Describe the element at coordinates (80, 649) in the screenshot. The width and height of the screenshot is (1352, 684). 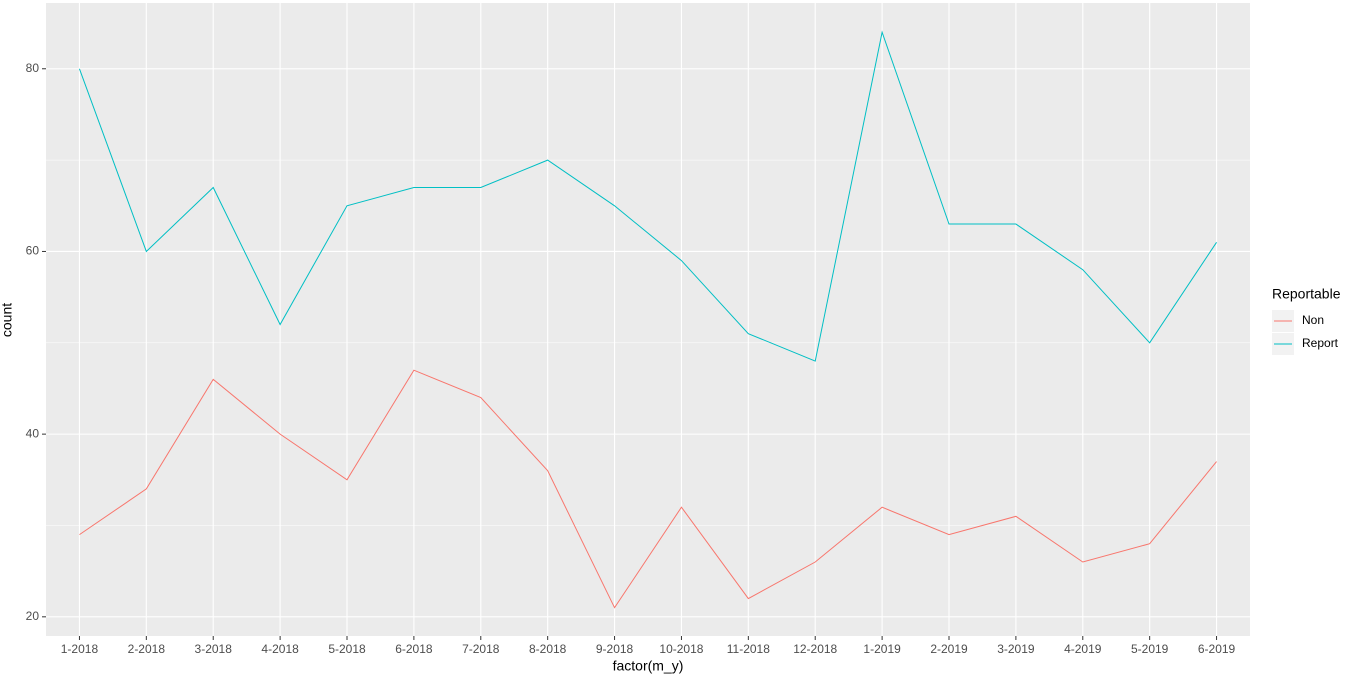
I see `x-tick-label: 1-2018` at that location.